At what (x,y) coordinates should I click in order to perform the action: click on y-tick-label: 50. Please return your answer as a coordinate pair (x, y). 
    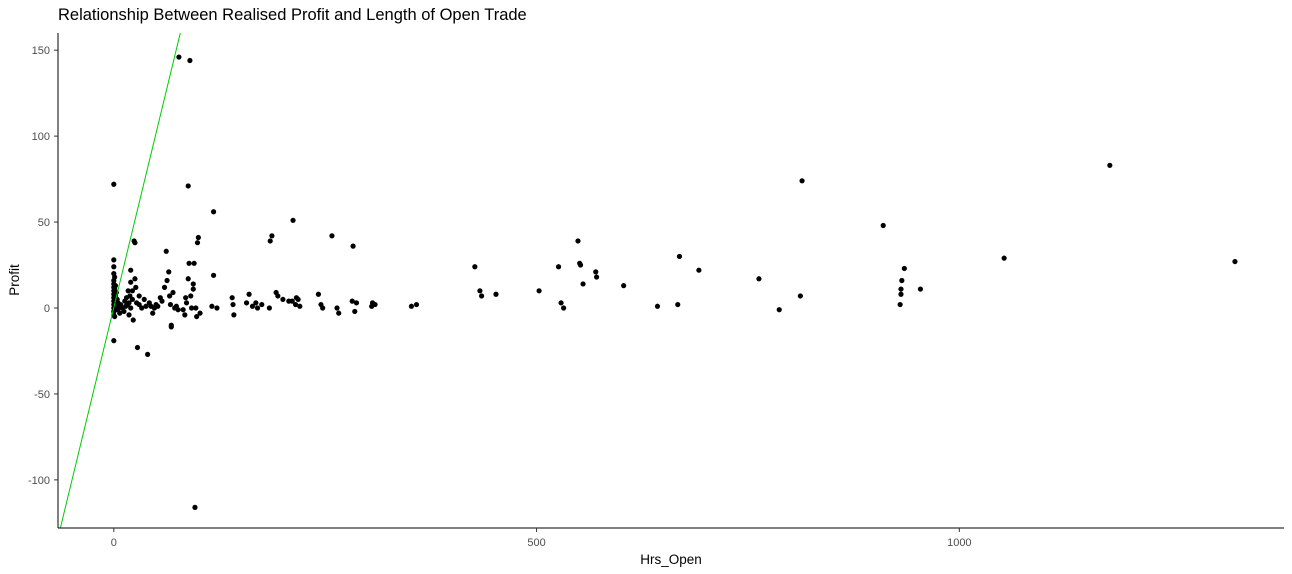
    Looking at the image, I should click on (44, 223).